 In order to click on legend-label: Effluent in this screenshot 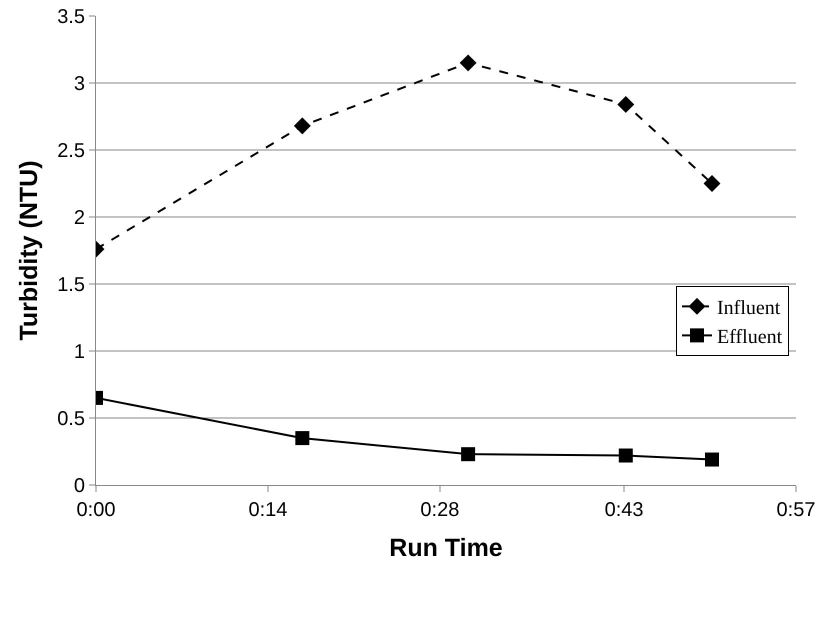, I will do `click(750, 337)`.